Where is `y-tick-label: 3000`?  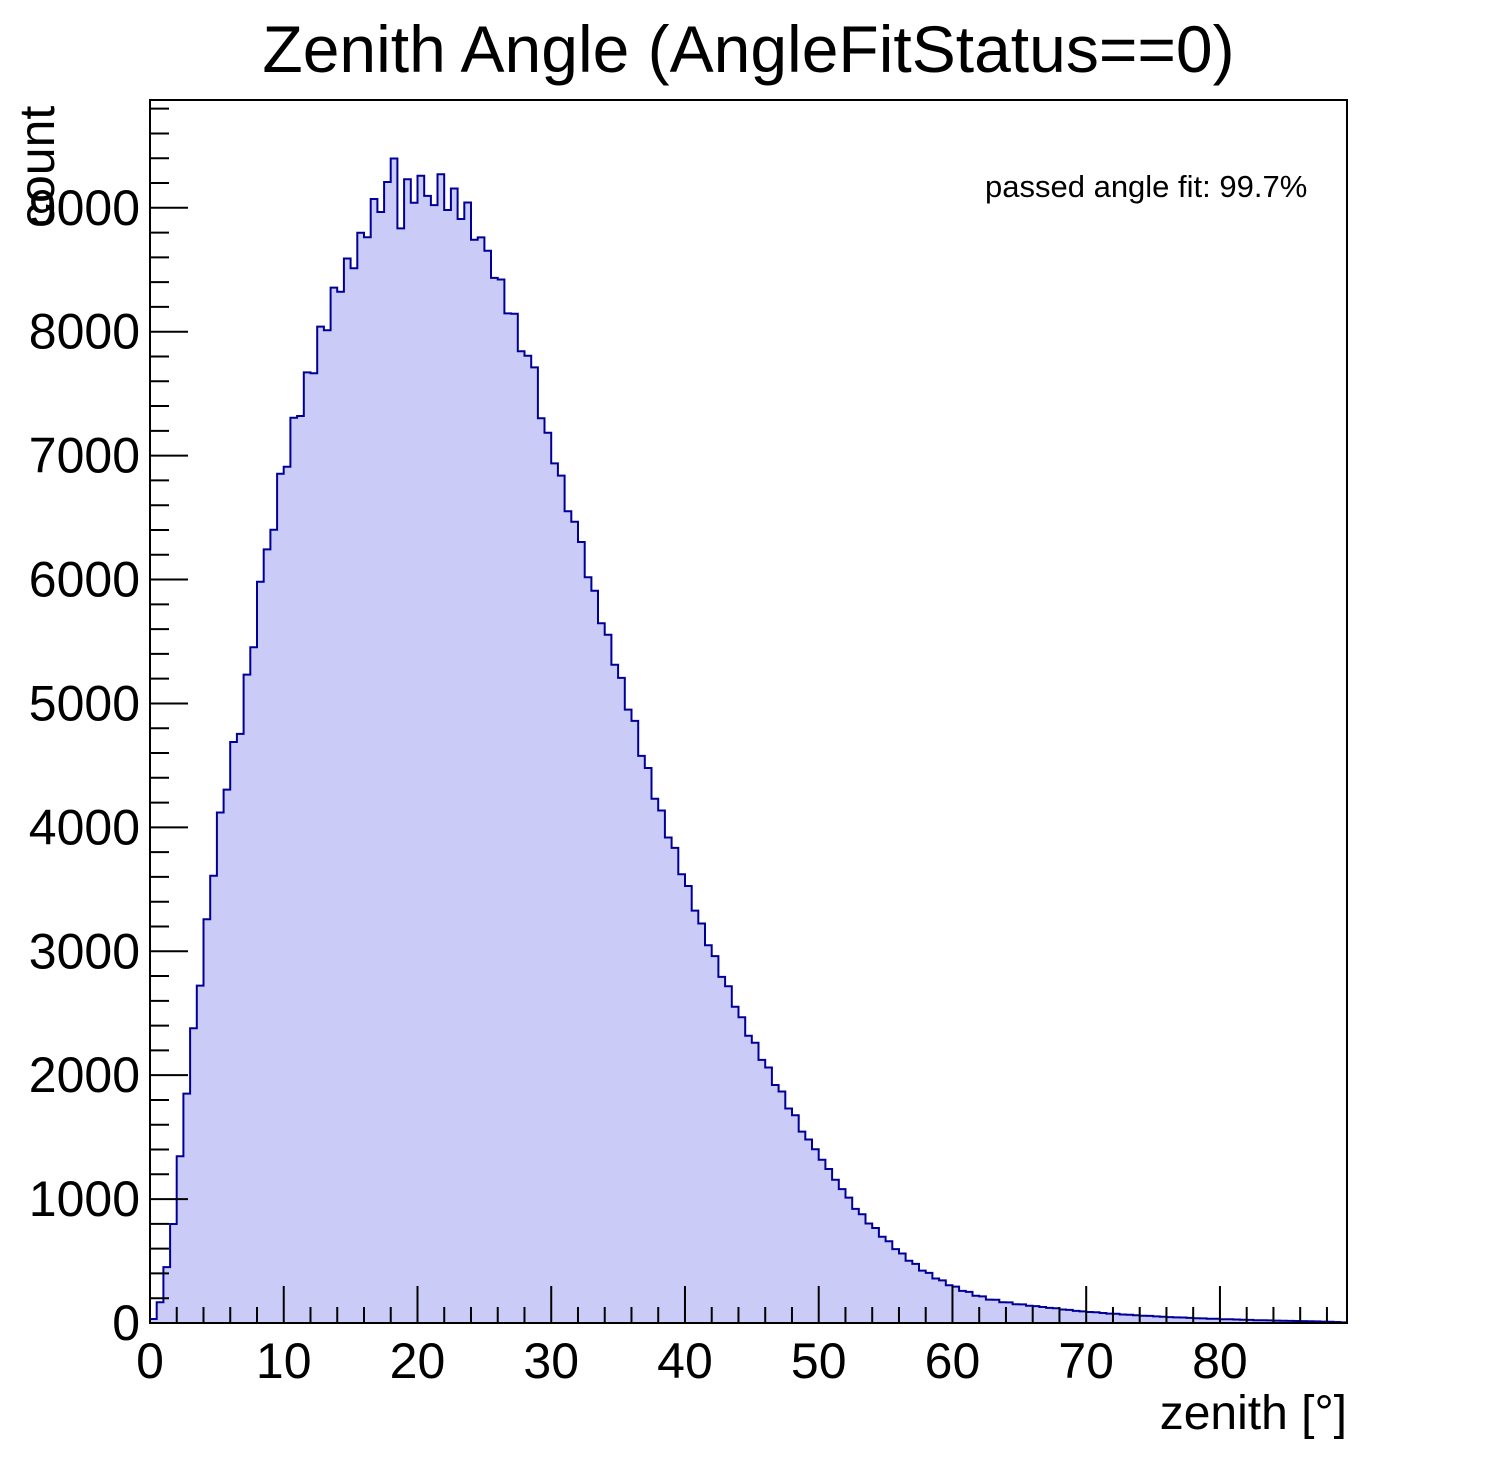
y-tick-label: 3000 is located at coordinates (84, 951).